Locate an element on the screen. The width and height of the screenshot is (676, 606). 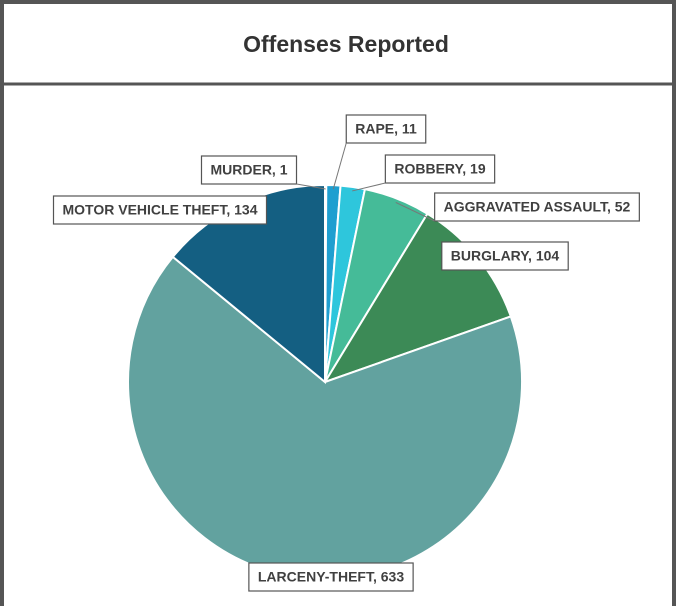
data-label: BURGLARY, 104 is located at coordinates (505, 256).